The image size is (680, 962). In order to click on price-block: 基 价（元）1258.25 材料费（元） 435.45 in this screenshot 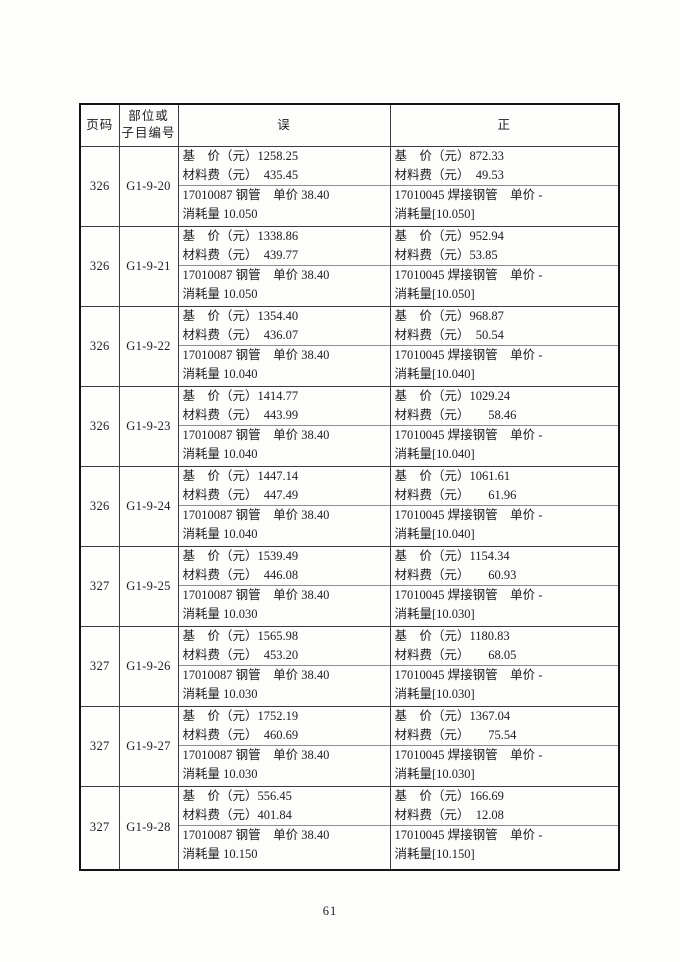, I will do `click(284, 166)`.